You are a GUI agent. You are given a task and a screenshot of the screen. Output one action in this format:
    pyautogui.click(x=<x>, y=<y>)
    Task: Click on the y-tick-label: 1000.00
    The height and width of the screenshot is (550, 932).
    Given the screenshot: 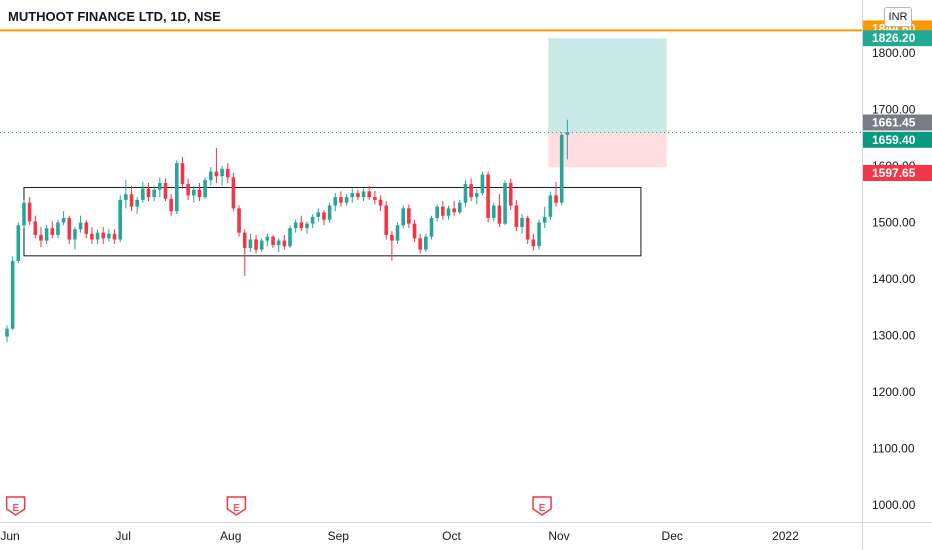 What is the action you would take?
    pyautogui.click(x=894, y=505)
    